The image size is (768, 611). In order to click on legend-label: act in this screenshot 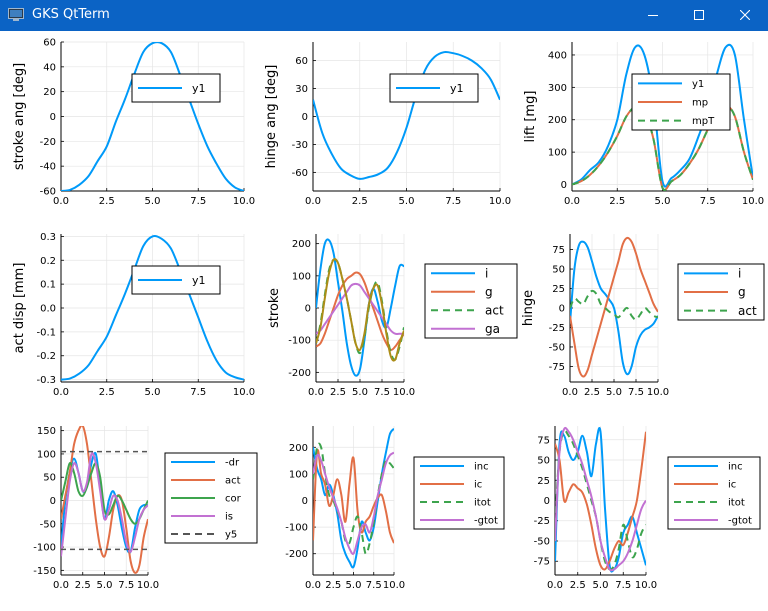, I will do `click(494, 310)`.